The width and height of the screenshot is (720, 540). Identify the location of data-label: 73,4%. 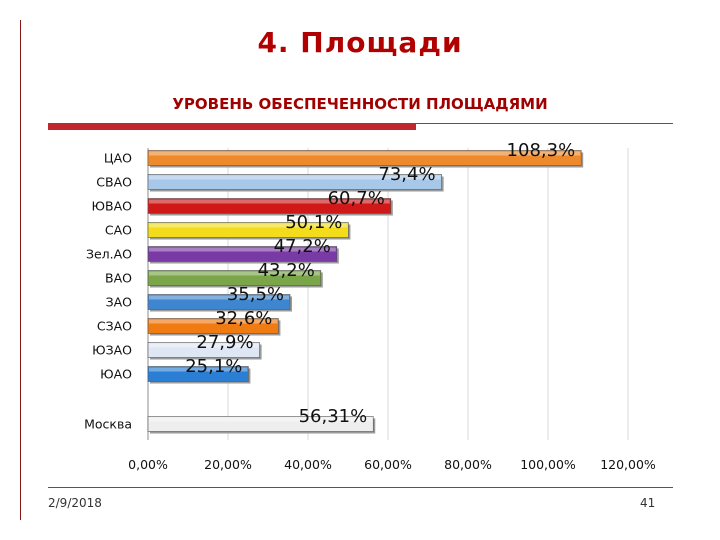
(406, 174).